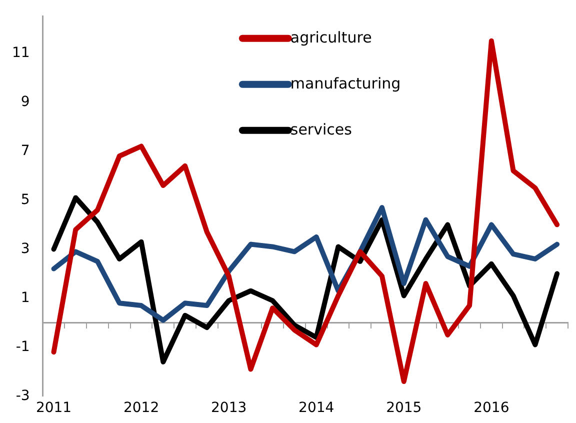 This screenshot has height=423, width=576. Describe the element at coordinates (23, 346) in the screenshot. I see `y-tick-label: -1` at that location.